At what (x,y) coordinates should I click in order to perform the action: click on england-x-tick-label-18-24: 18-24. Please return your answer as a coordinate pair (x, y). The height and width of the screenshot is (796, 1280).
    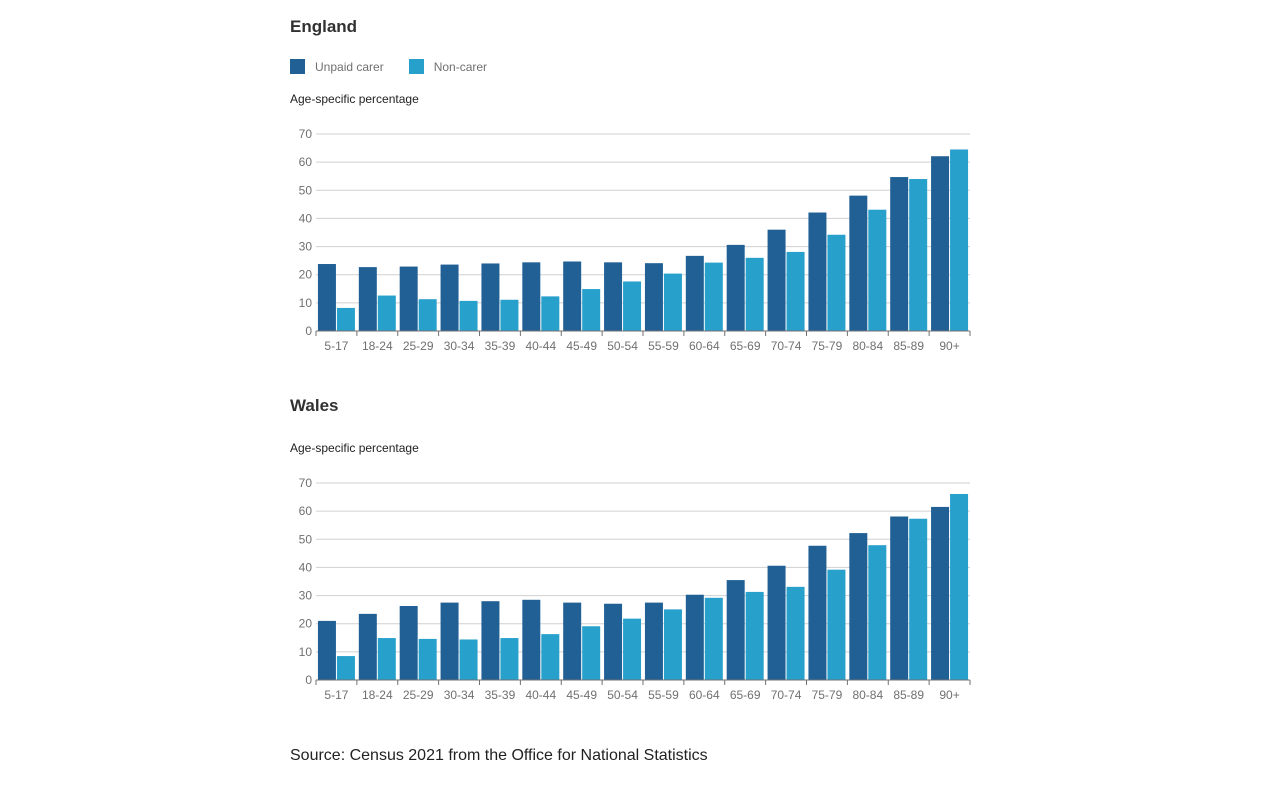
    Looking at the image, I should click on (377, 346).